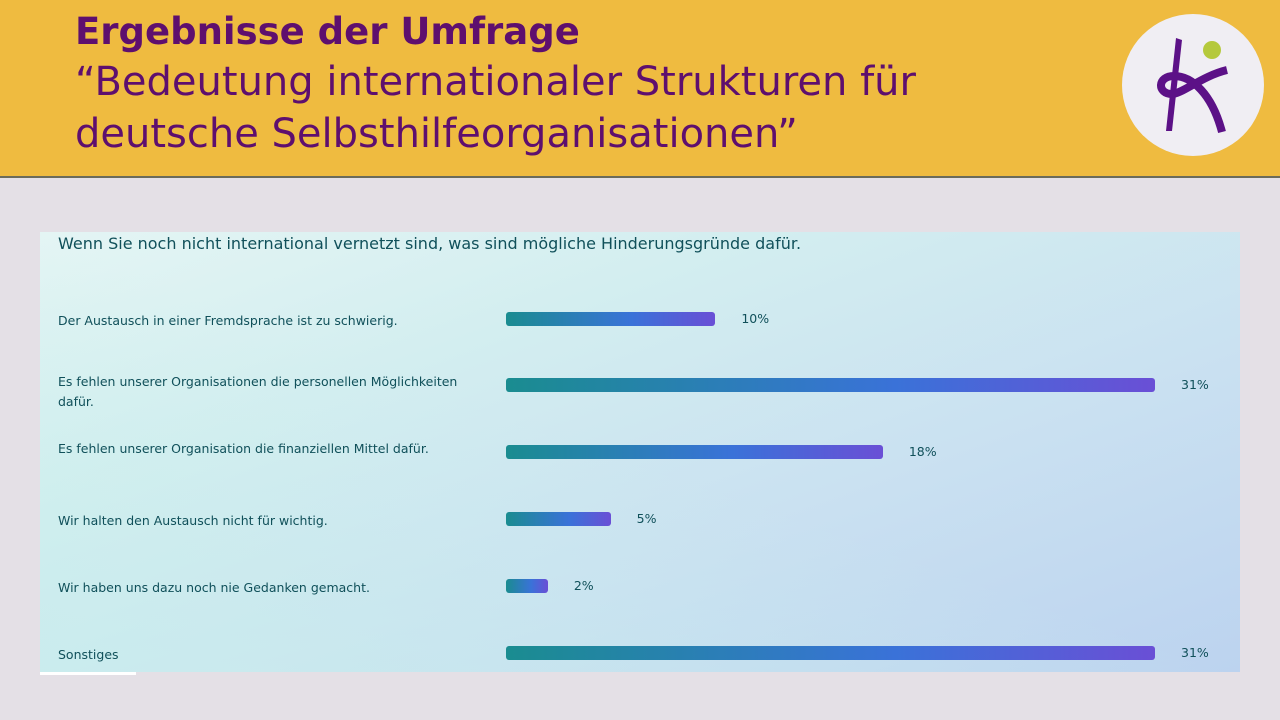 This screenshot has width=1280, height=720. What do you see at coordinates (755, 318) in the screenshot?
I see `value-label: 10%` at bounding box center [755, 318].